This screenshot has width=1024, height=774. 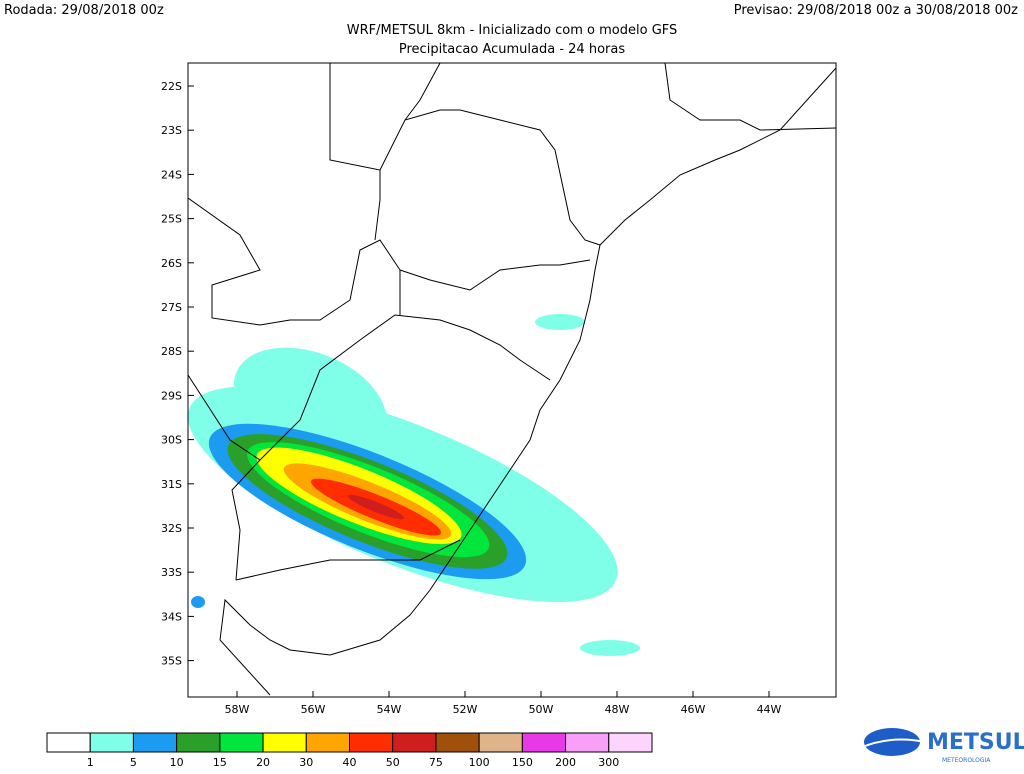 I want to click on colorbar-label: 50, so click(x=393, y=762).